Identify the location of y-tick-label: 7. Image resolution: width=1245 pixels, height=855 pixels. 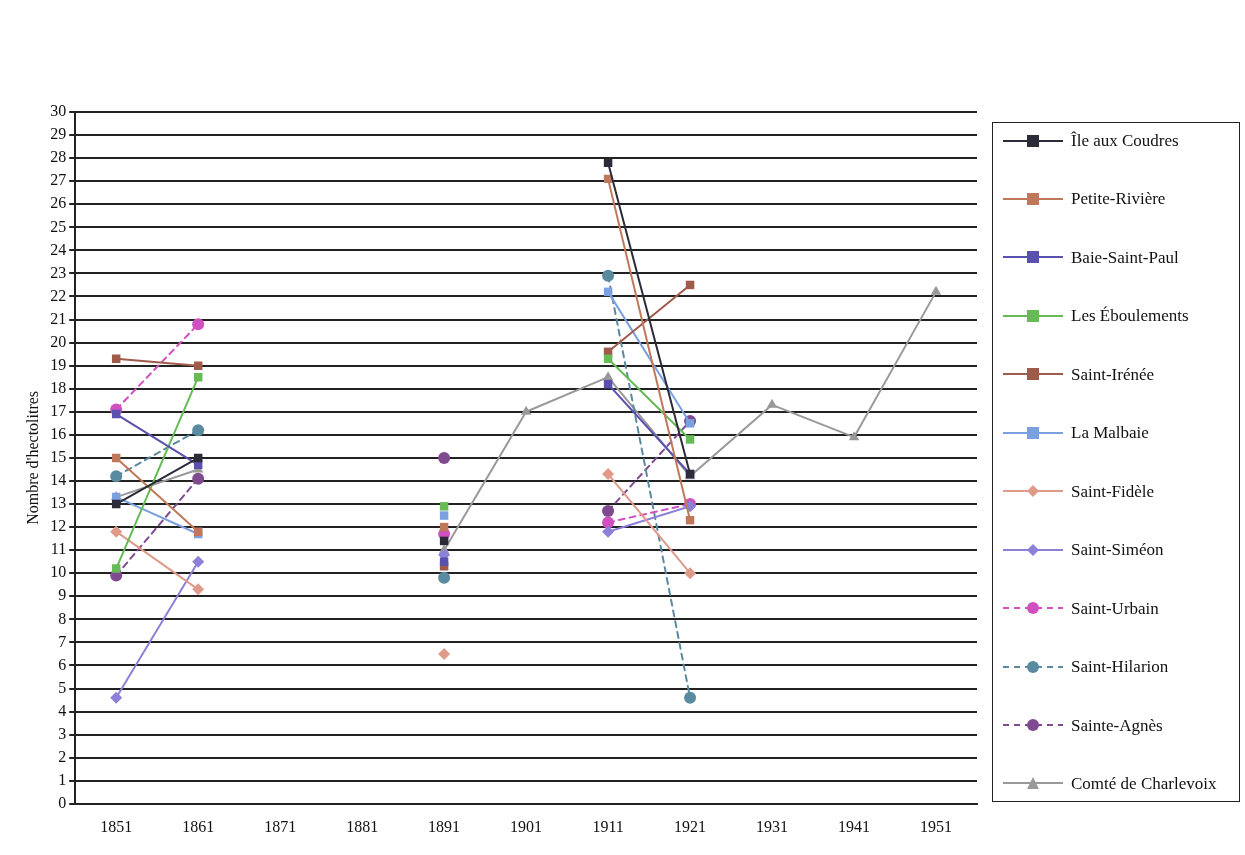
(62, 641).